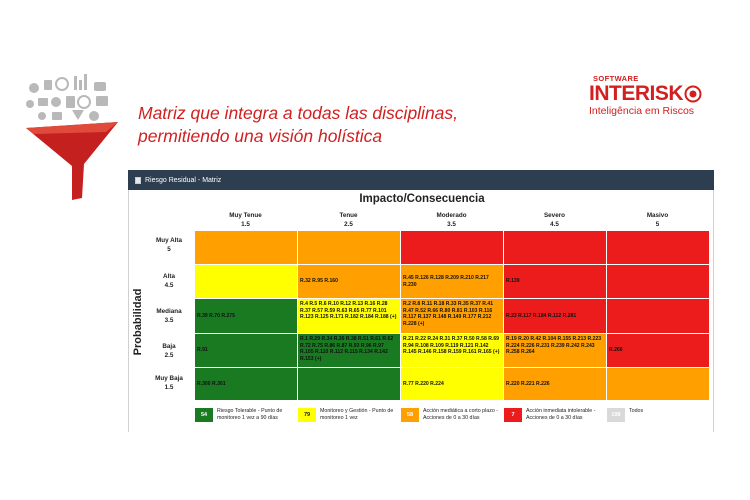  What do you see at coordinates (616, 415) in the screenshot?
I see `legend-count-badge: 198` at bounding box center [616, 415].